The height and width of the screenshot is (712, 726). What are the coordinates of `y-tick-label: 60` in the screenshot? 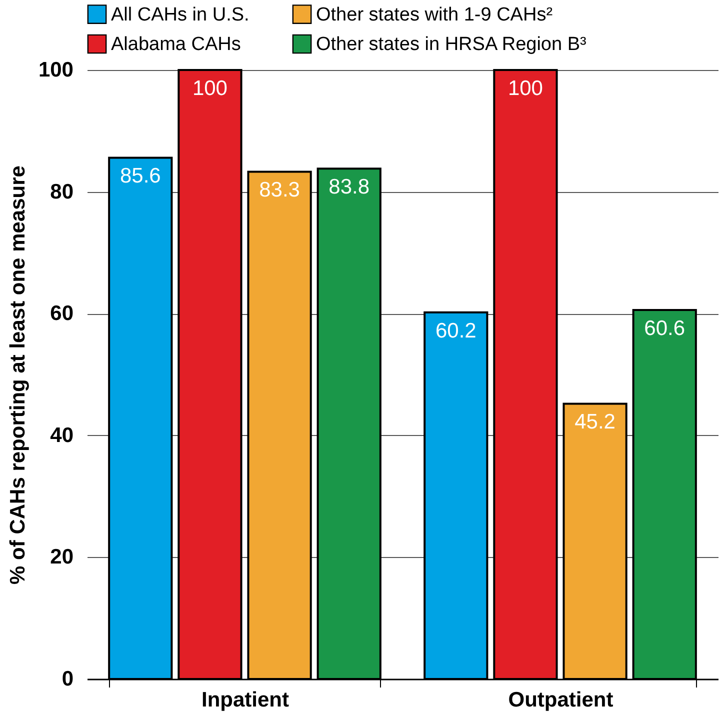 It's located at (62, 314).